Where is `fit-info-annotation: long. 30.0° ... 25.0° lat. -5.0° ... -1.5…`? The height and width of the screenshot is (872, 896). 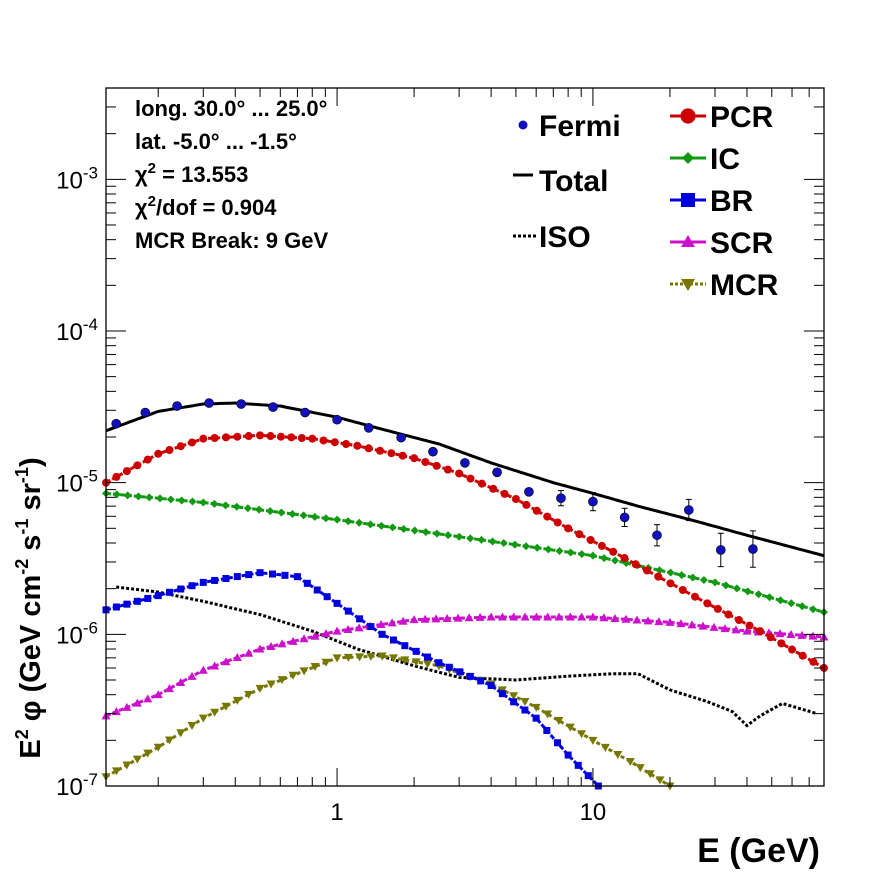 fit-info-annotation: long. 30.0° ... 25.0° lat. -5.0° ... -1.5… is located at coordinates (232, 174).